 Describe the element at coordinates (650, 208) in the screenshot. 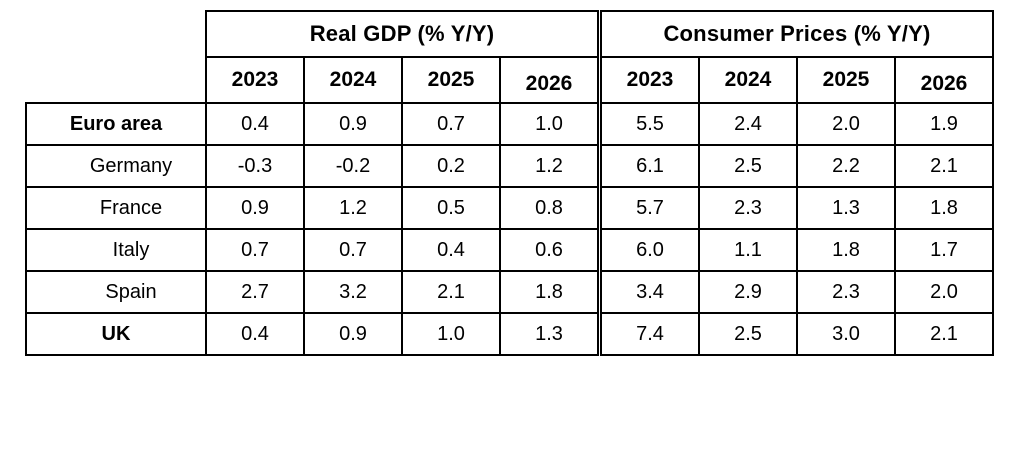

I see `cpi-value: 5.7` at that location.